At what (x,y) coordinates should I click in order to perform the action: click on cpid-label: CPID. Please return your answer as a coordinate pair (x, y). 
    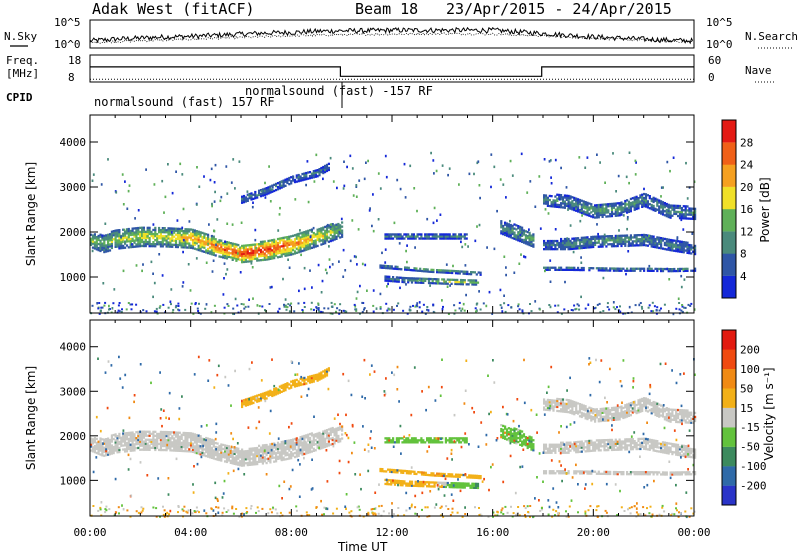
    Looking at the image, I should click on (19, 97).